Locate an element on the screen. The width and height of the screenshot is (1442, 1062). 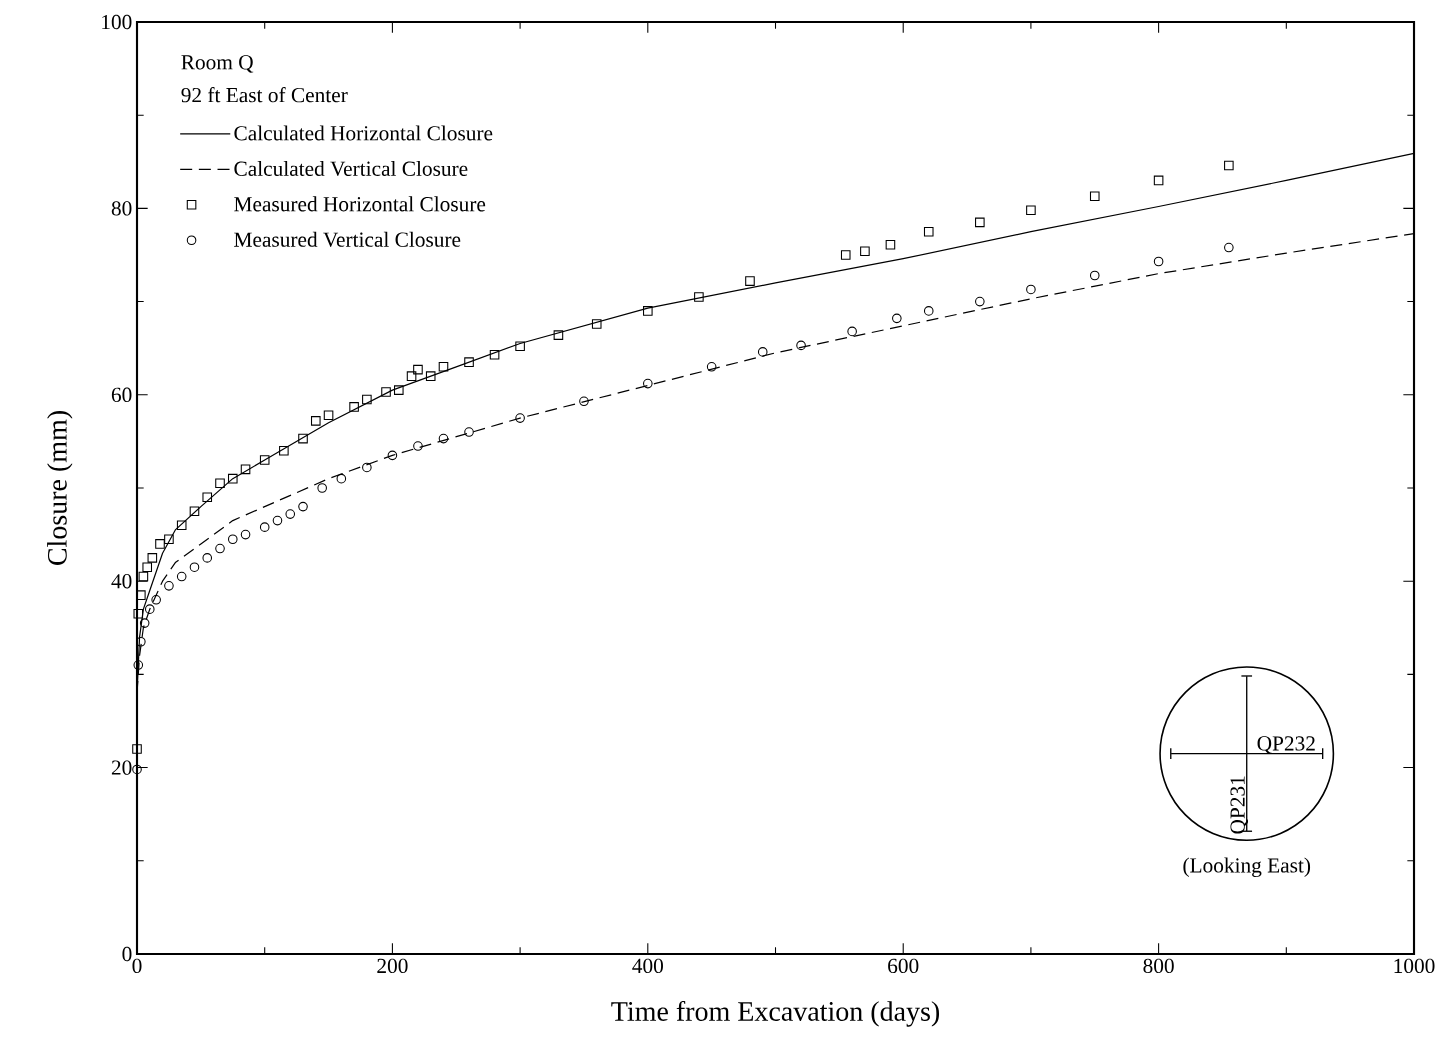
y-tick-label: 40 is located at coordinates (121, 581).